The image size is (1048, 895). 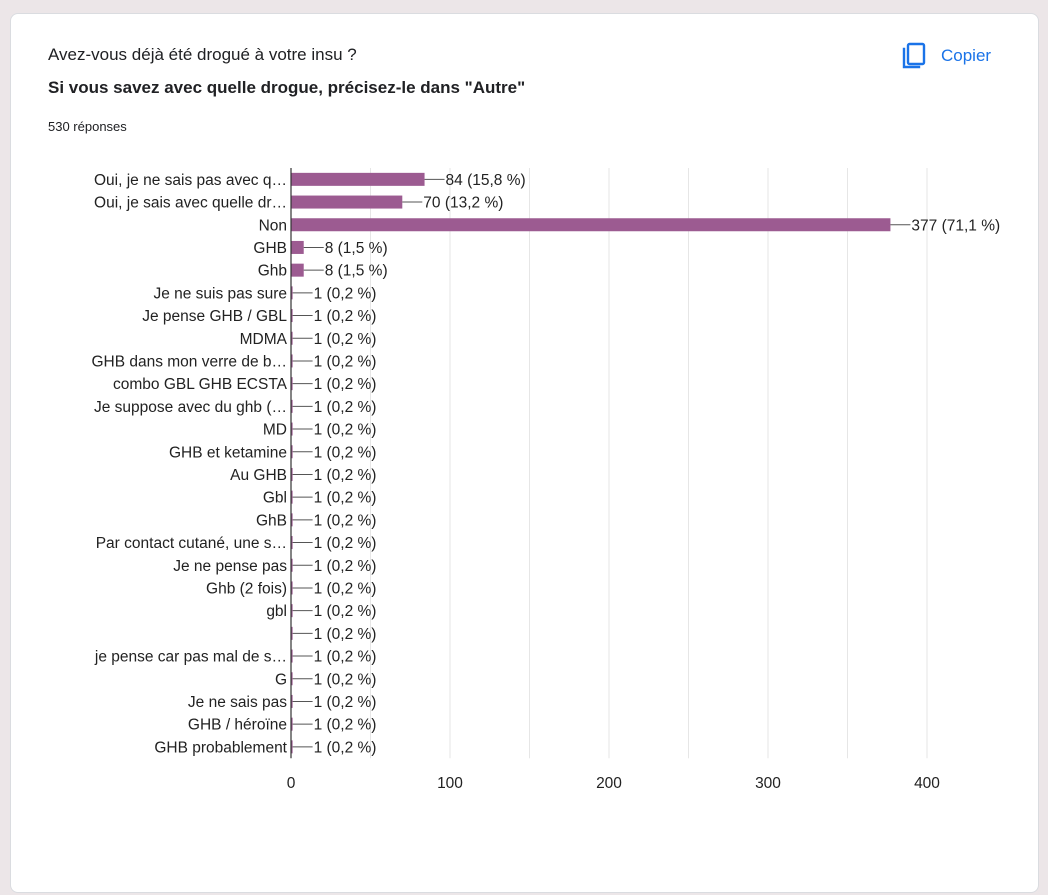 I want to click on category-label: Ghb, so click(x=272, y=271).